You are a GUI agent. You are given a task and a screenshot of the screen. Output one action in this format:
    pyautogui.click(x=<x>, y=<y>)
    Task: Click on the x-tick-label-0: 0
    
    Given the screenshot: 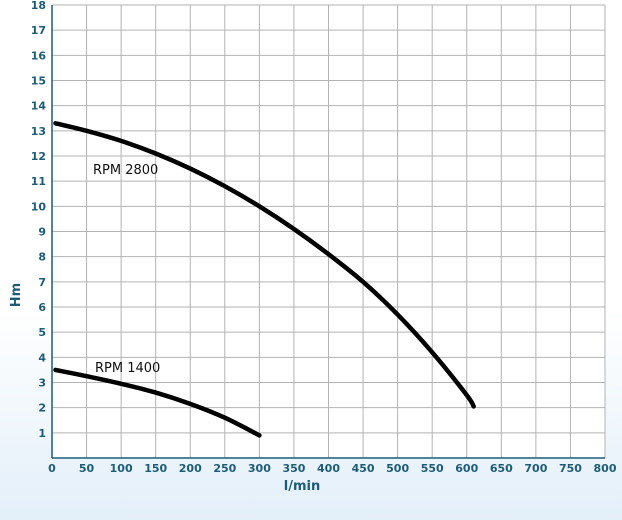 What is the action you would take?
    pyautogui.click(x=52, y=468)
    